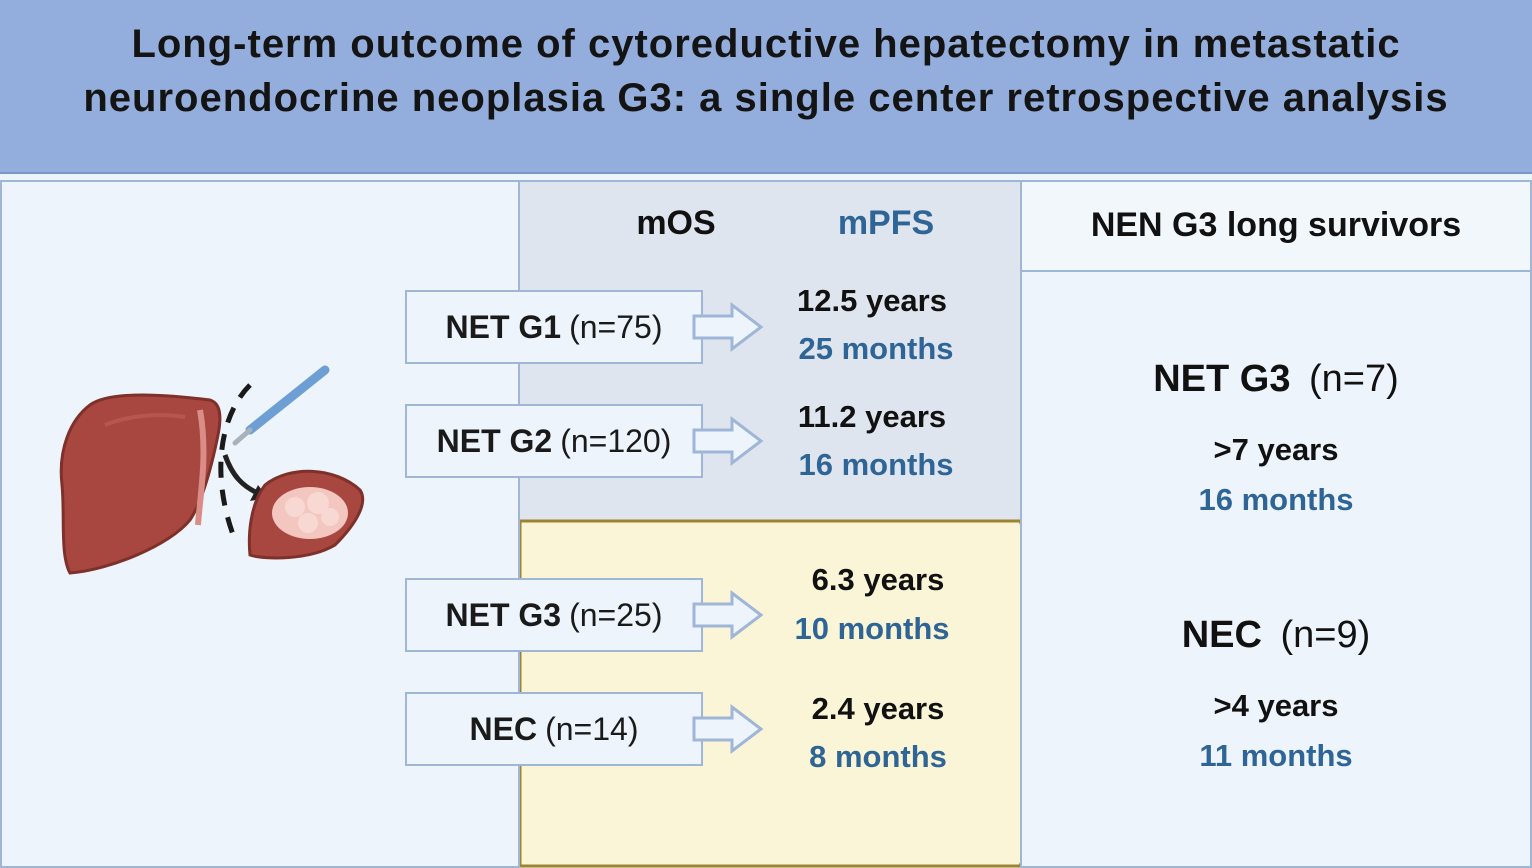  Describe the element at coordinates (1325, 635) in the screenshot. I see `survivor-n: (n=9)` at that location.